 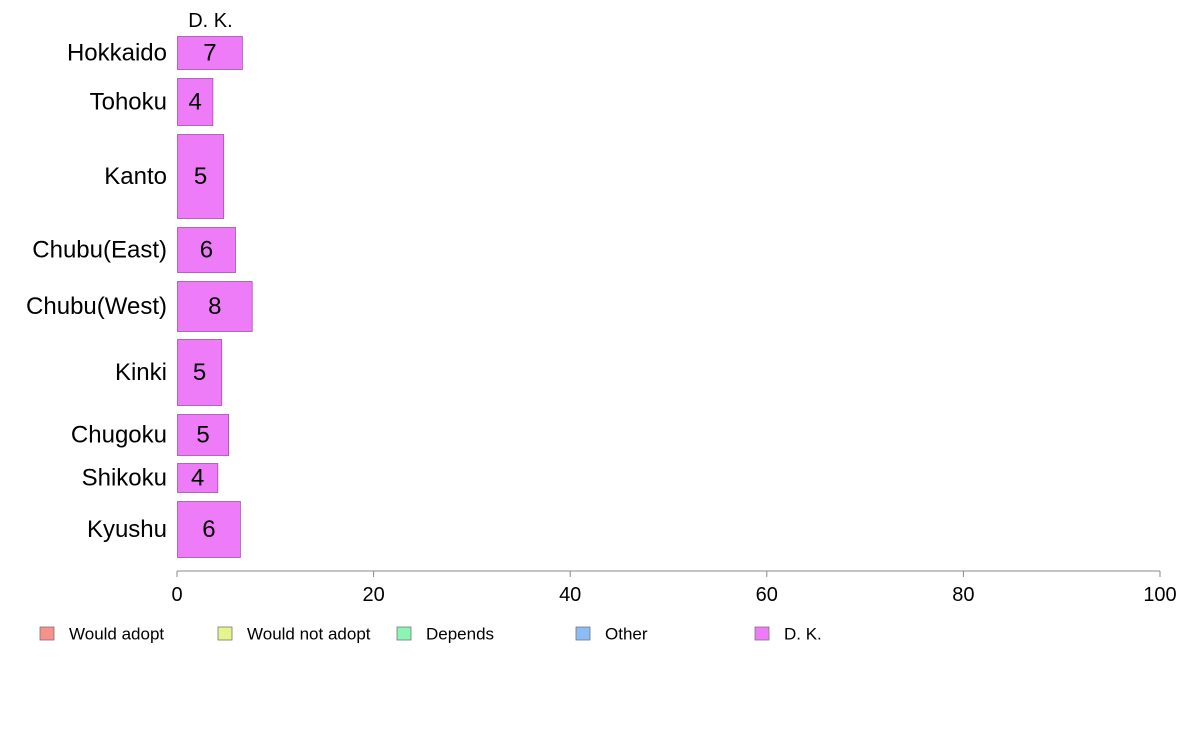 I want to click on value-label-tohoku: 4, so click(x=195, y=102).